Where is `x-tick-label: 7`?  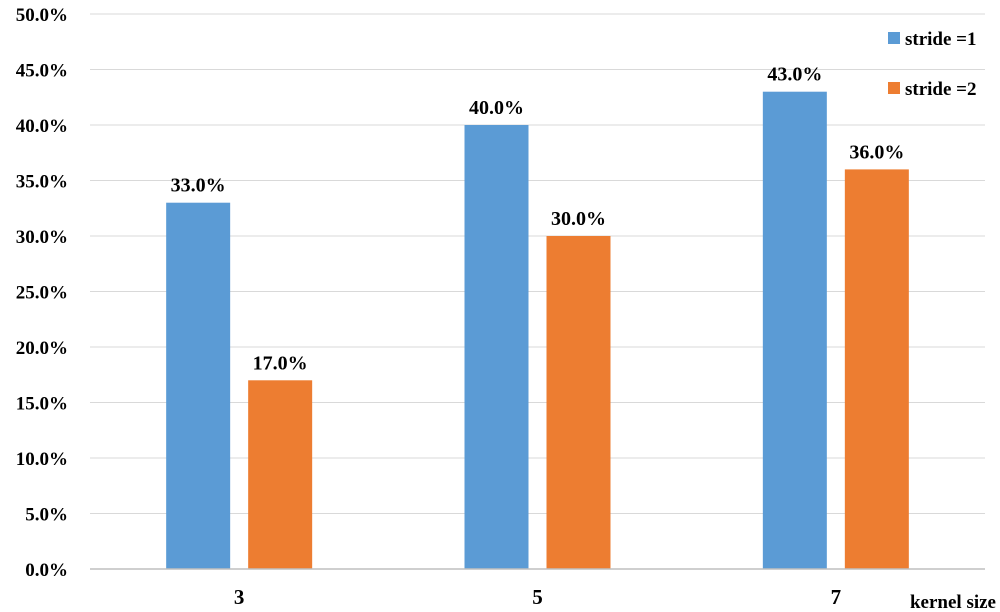 x-tick-label: 7 is located at coordinates (836, 597).